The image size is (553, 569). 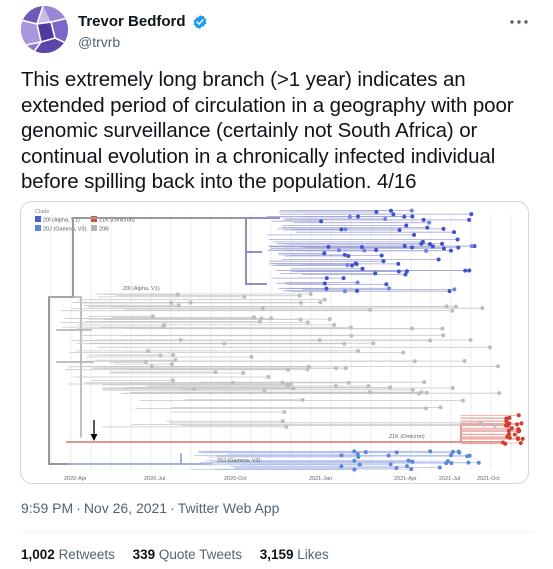 What do you see at coordinates (320, 479) in the screenshot?
I see `axis-tick-label: 2021-Jan` at bounding box center [320, 479].